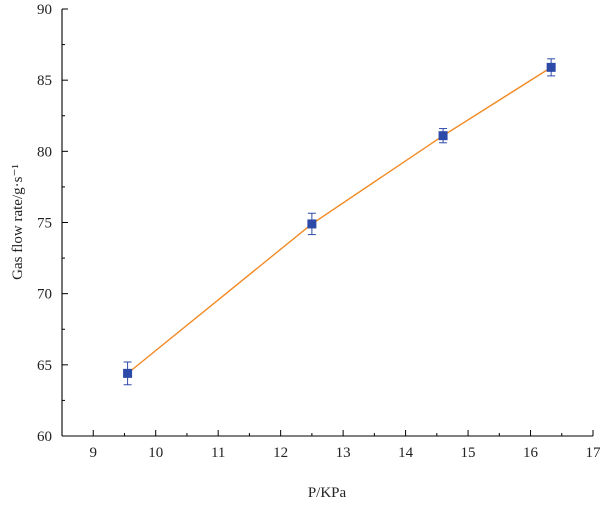 The image size is (600, 505). What do you see at coordinates (44, 10) in the screenshot?
I see `y-tick-label: 90` at bounding box center [44, 10].